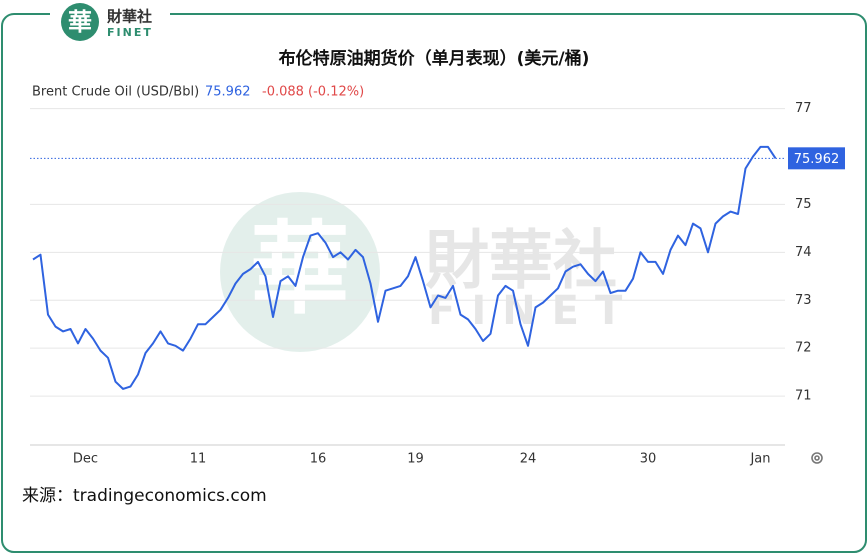  Describe the element at coordinates (803, 108) in the screenshot. I see `y-tick-label: 77` at that location.